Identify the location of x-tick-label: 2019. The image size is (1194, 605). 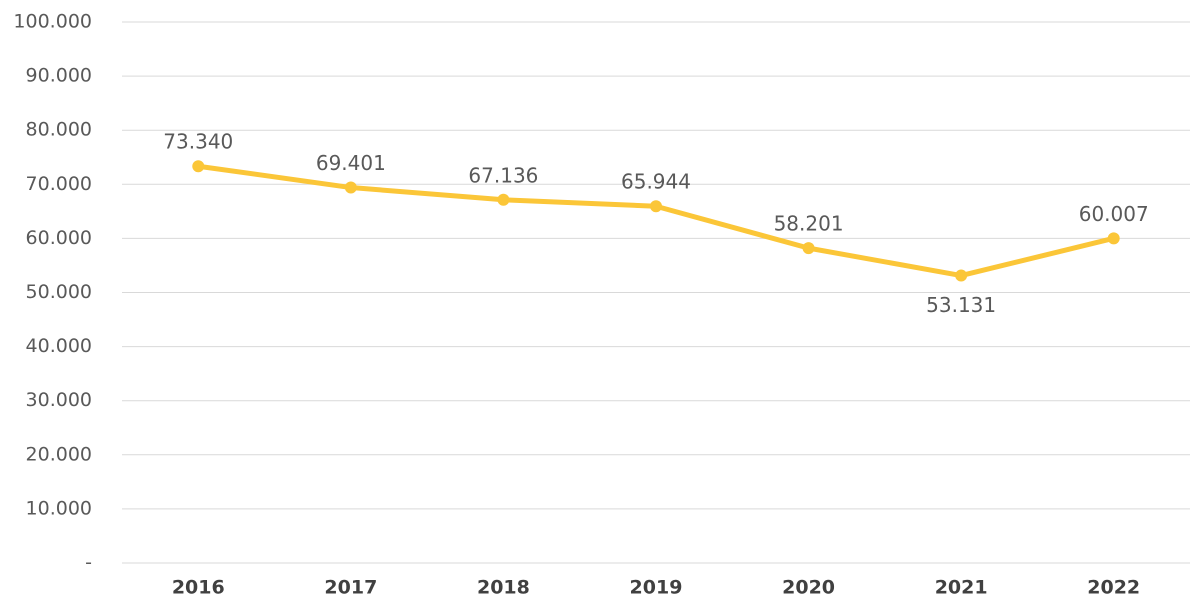
(656, 588).